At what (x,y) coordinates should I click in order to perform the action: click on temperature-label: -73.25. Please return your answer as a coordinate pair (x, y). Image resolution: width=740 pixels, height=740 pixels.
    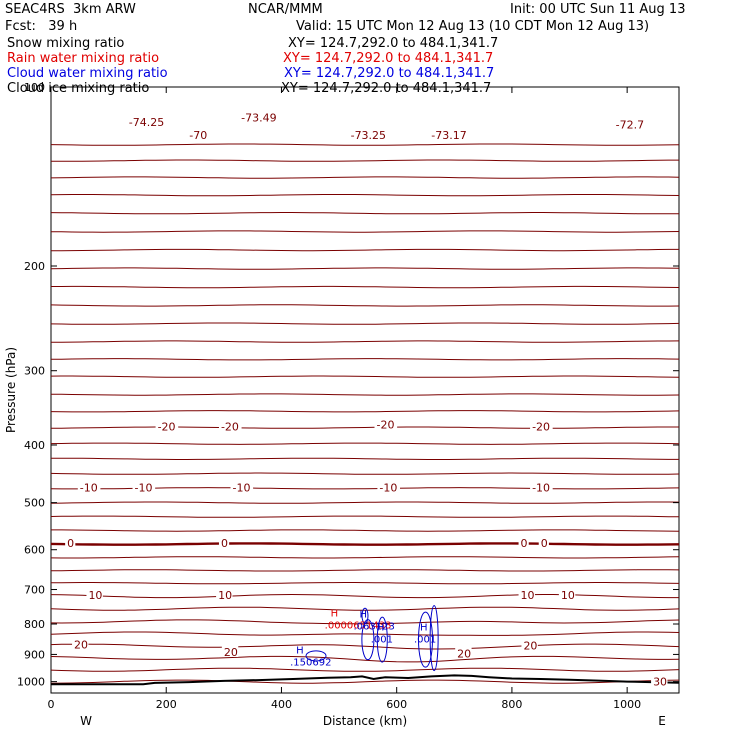
    Looking at the image, I should click on (368, 135).